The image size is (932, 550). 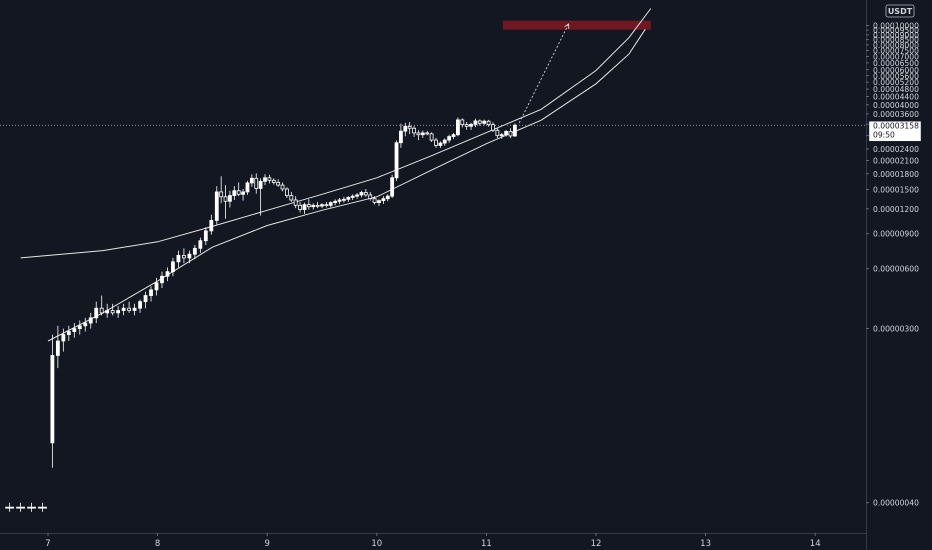 I want to click on time-axis: 7 8 9 10 11 12 13 14, so click(x=433, y=541).